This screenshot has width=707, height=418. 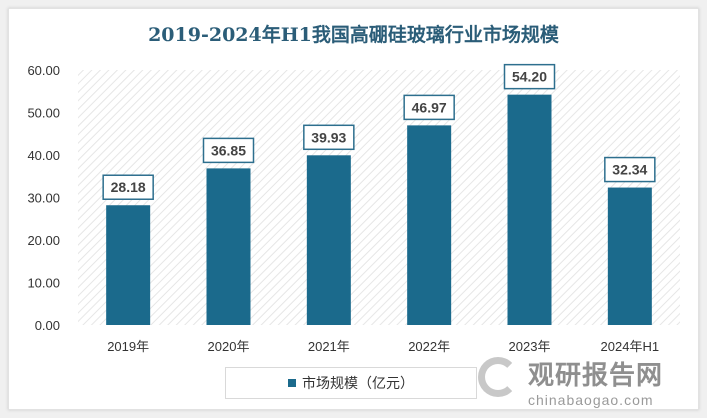 I want to click on data-label: 39.93, so click(x=328, y=137).